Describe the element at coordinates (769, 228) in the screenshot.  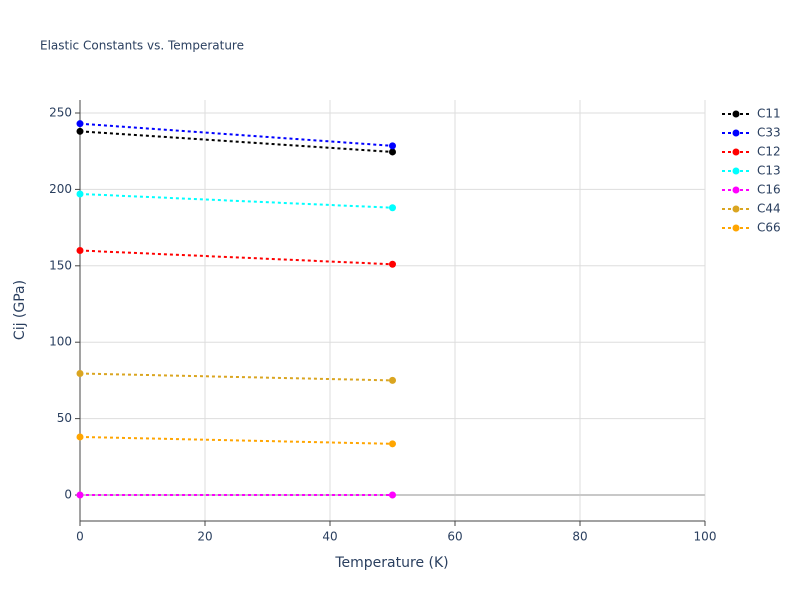
I see `legend-label: C66` at that location.